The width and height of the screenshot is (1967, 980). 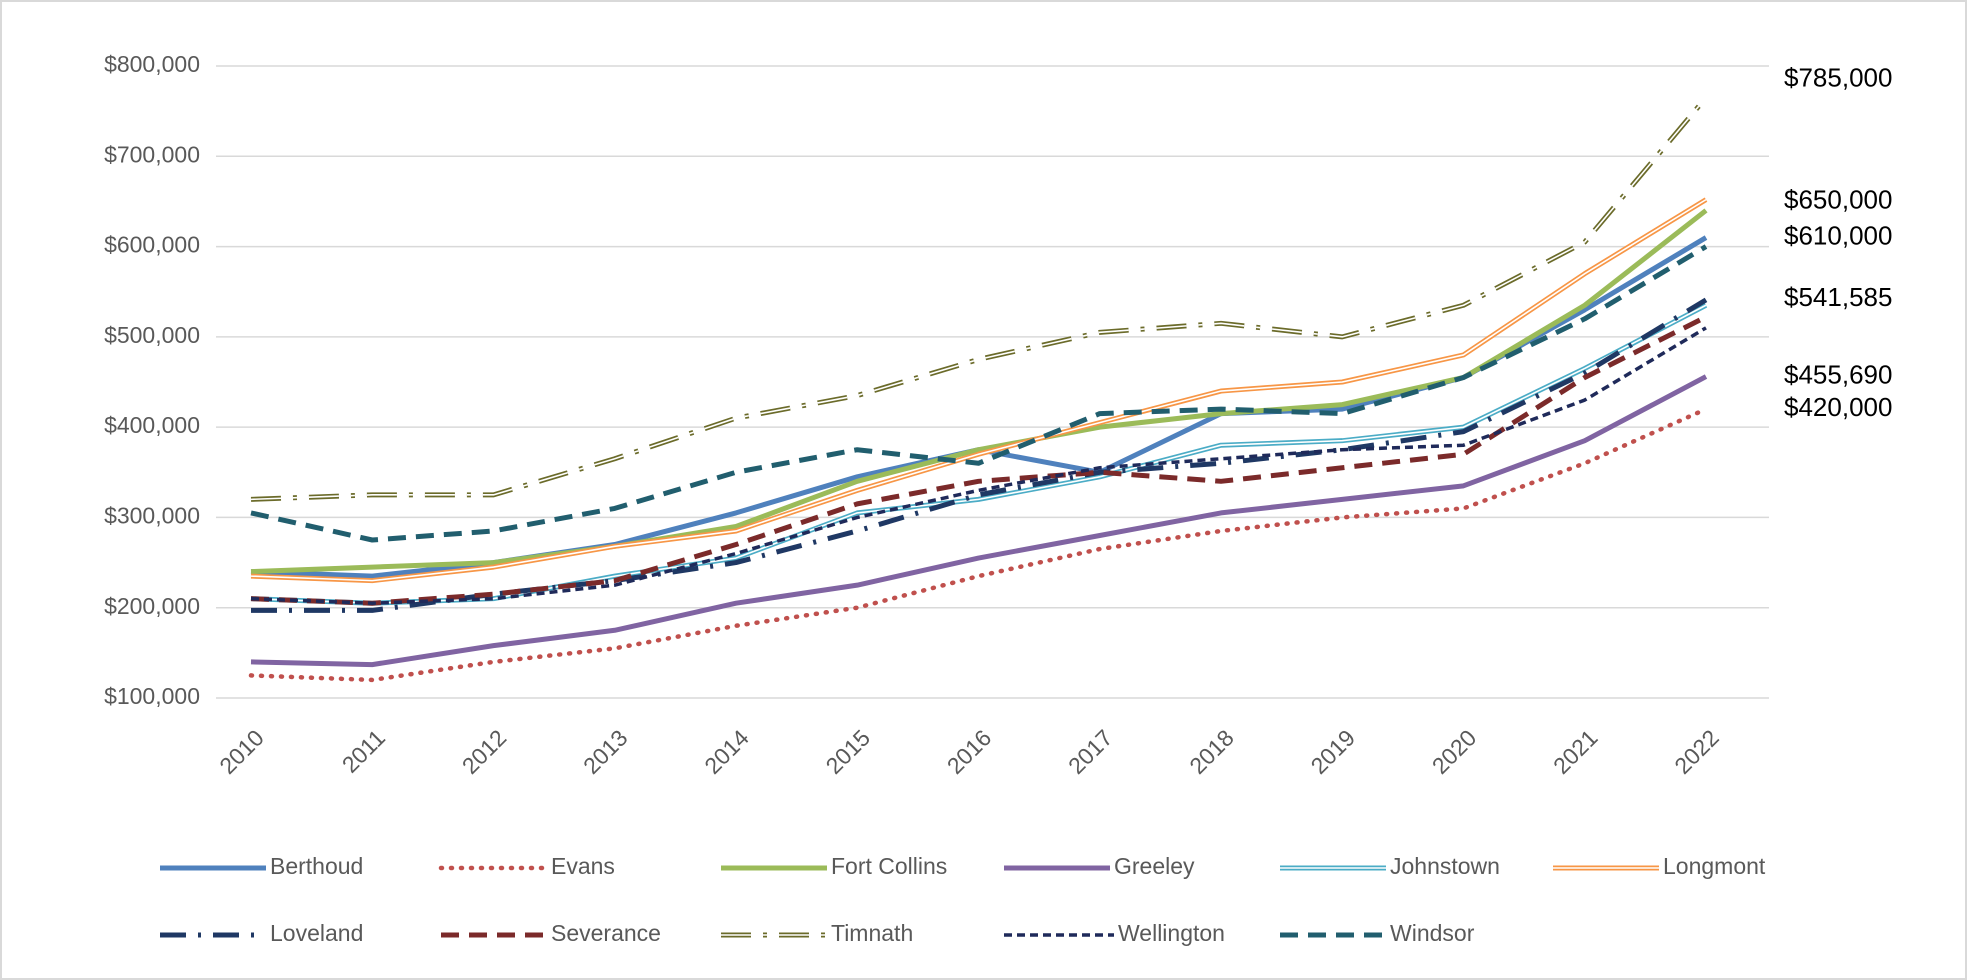 What do you see at coordinates (316, 866) in the screenshot?
I see `legend-label: Berthoud` at bounding box center [316, 866].